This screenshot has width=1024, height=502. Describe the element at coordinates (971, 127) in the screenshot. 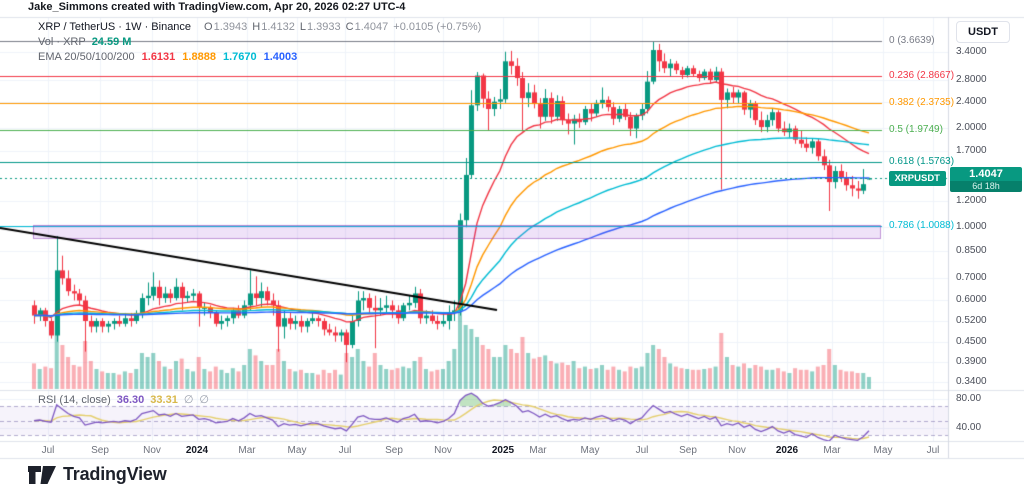

I see `price-axis-label: 2.0000` at that location.